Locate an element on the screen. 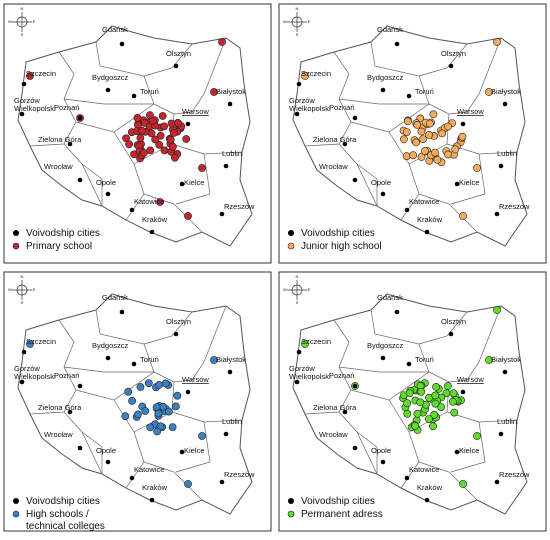  legend-marker is located at coordinates (16, 246).